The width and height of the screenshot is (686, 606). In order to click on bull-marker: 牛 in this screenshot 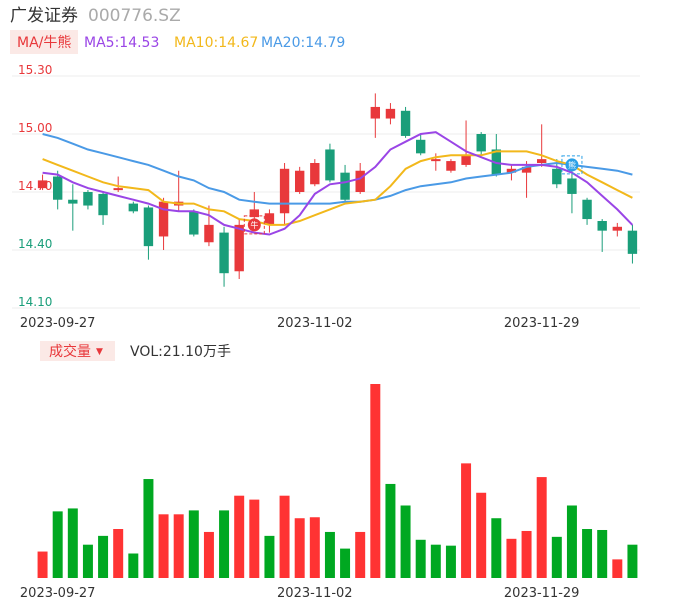, I will do `click(254, 225)`.